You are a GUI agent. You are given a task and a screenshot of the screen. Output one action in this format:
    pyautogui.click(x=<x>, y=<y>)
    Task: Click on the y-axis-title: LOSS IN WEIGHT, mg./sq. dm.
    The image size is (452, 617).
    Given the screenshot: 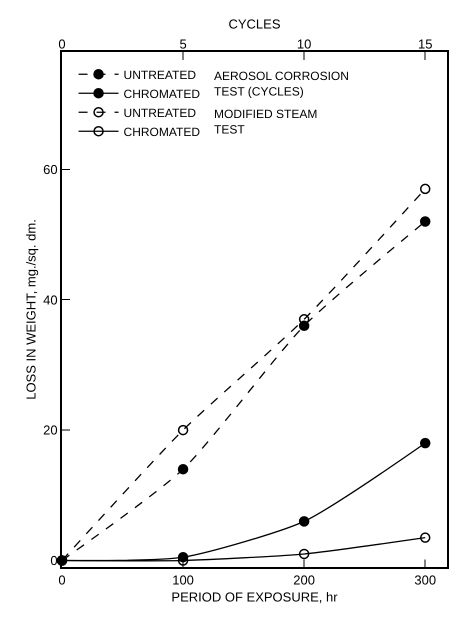 What is the action you would take?
    pyautogui.click(x=31, y=309)
    